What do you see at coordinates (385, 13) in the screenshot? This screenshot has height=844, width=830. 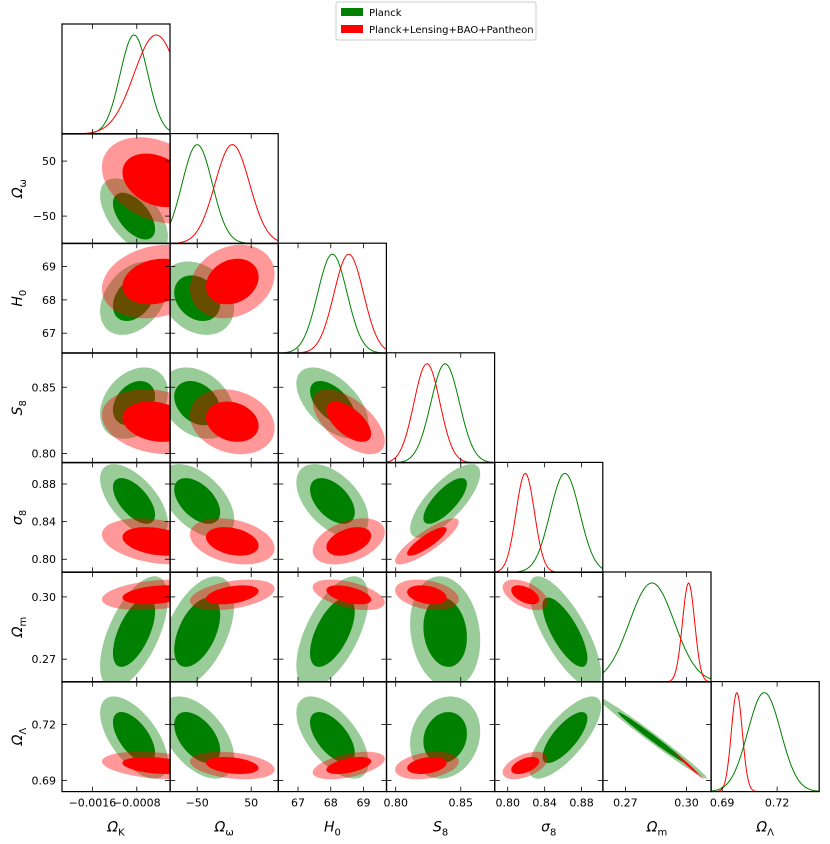 I see `legend-label-planck: Planck` at bounding box center [385, 13].